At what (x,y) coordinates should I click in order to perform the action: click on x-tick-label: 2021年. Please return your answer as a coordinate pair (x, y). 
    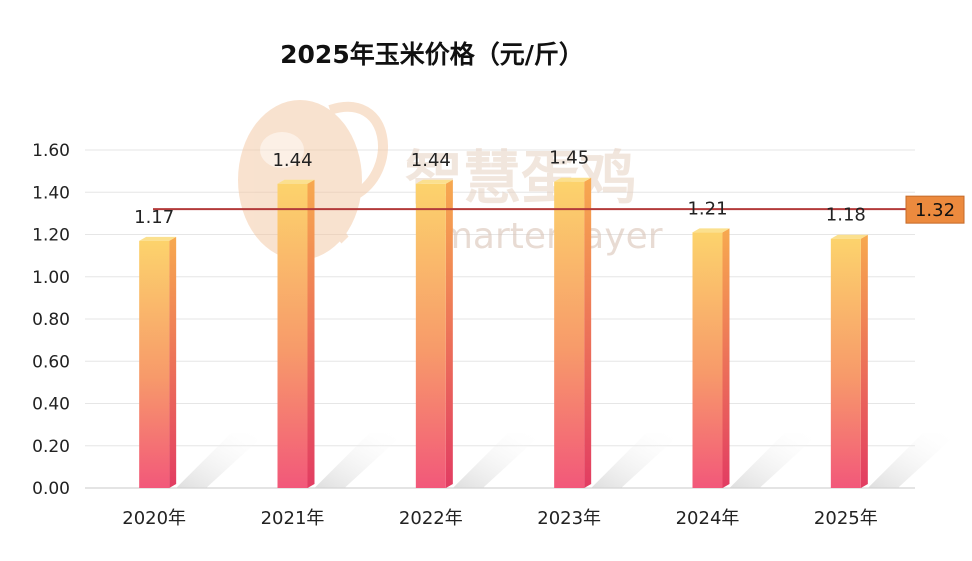
    Looking at the image, I should click on (293, 518).